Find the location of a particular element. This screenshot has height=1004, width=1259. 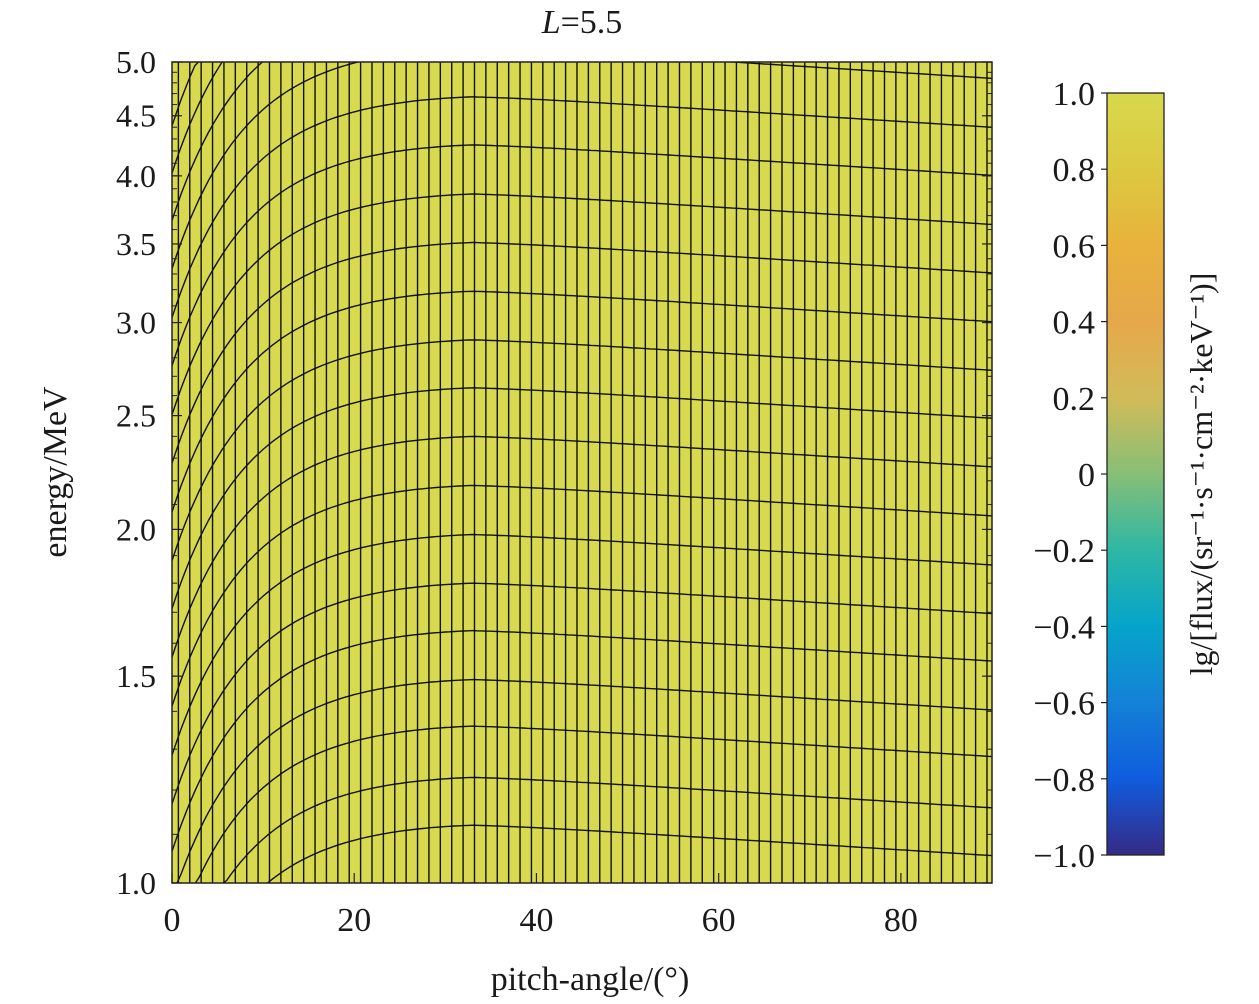

colorbar-tick-label: 1.0 is located at coordinates (1074, 94).